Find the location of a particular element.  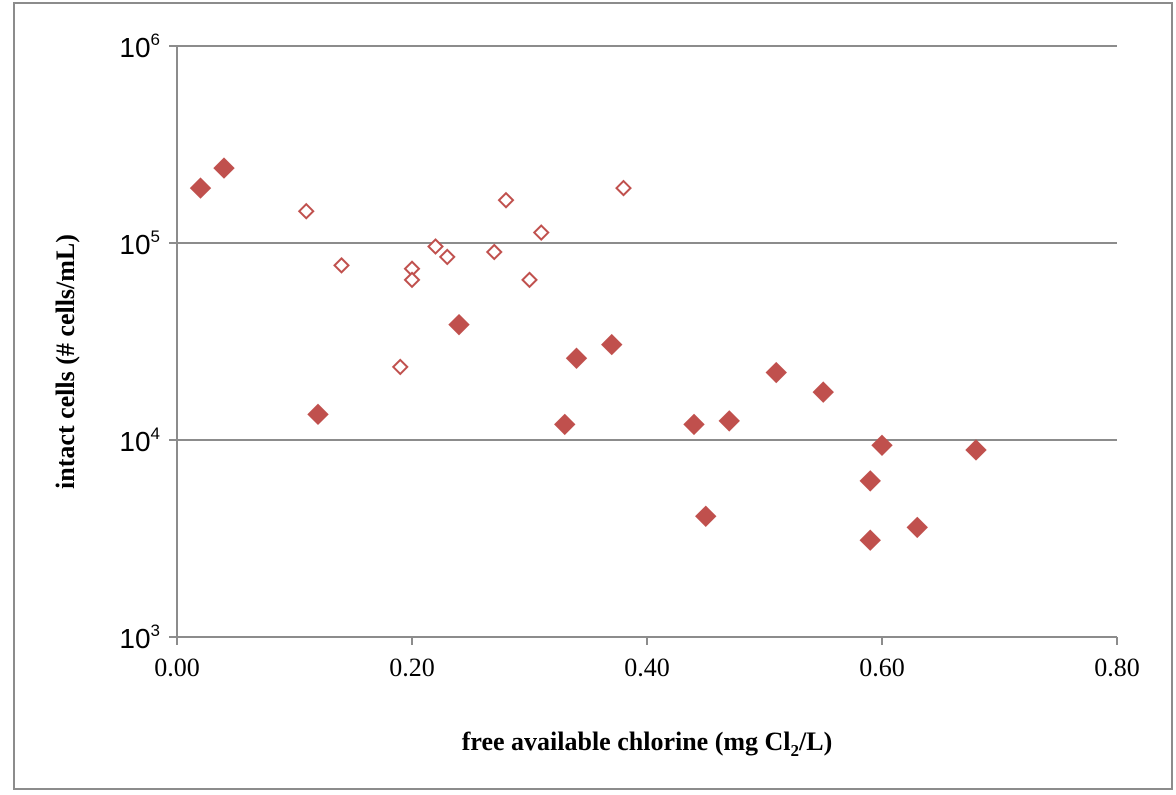

x-tick-label: 0.60 is located at coordinates (882, 667).